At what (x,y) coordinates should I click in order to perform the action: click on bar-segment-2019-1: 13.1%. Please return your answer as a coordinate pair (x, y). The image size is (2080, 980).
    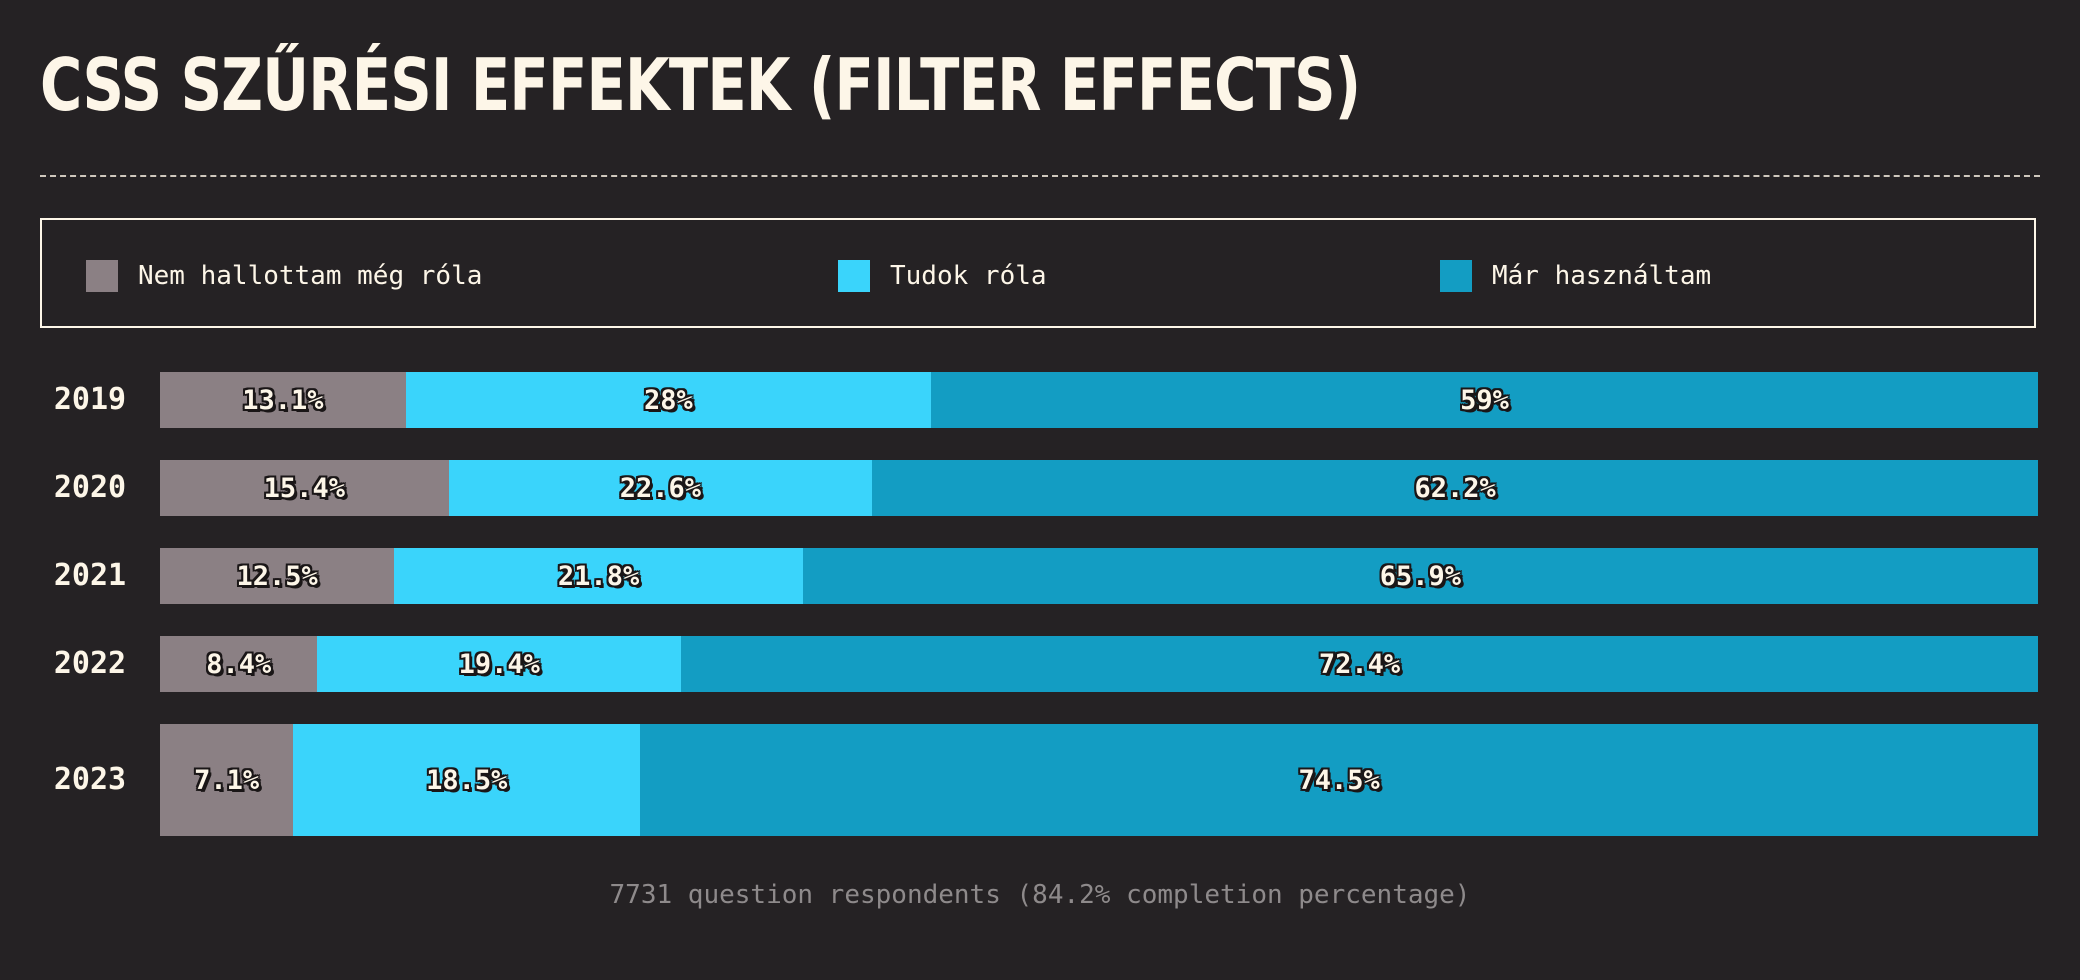
    Looking at the image, I should click on (283, 400).